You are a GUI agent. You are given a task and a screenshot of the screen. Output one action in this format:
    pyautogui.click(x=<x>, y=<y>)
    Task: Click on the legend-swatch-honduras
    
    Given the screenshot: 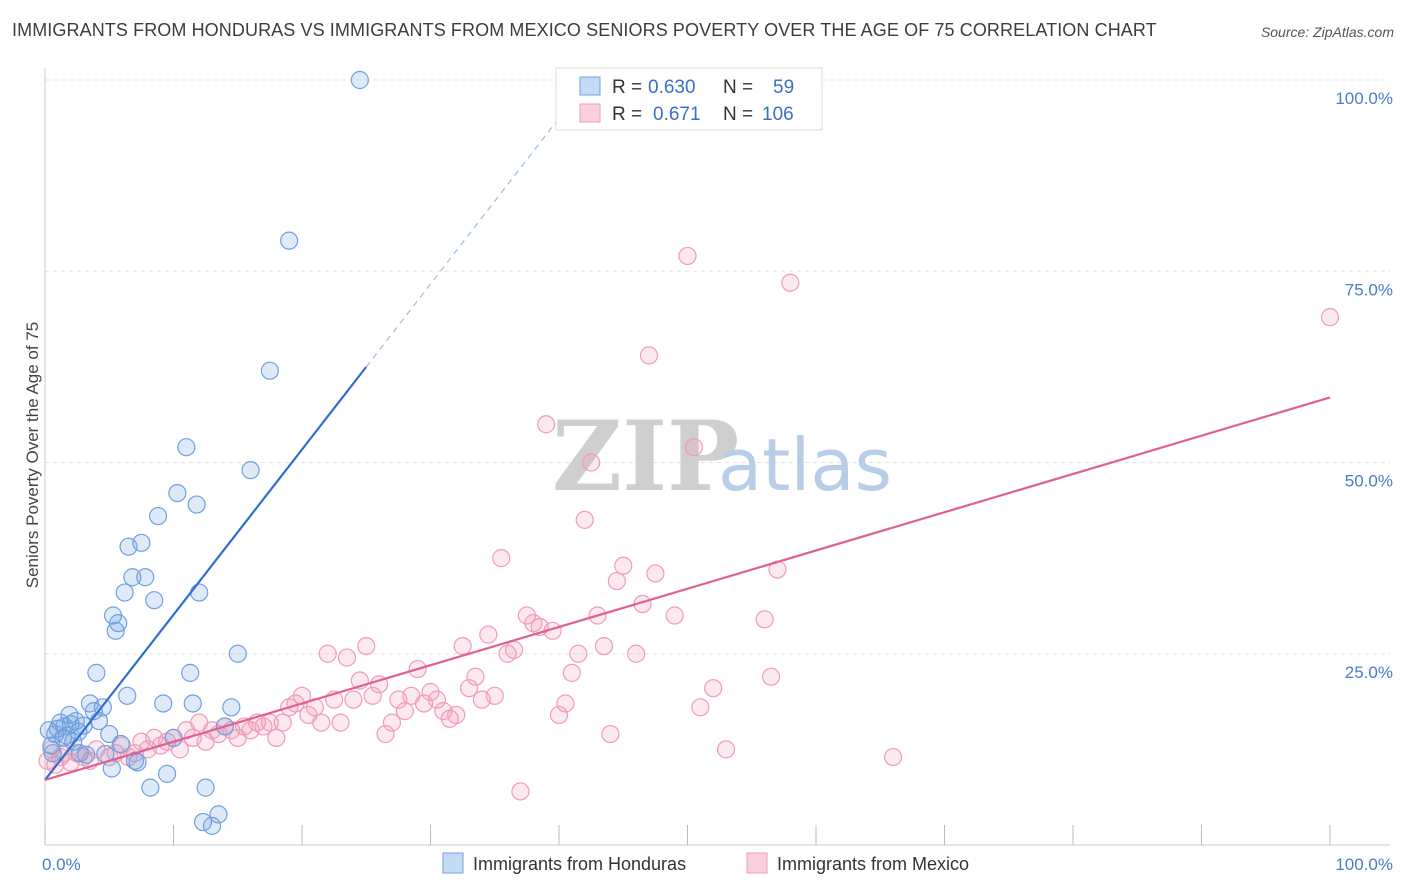 What is the action you would take?
    pyautogui.click(x=590, y=86)
    